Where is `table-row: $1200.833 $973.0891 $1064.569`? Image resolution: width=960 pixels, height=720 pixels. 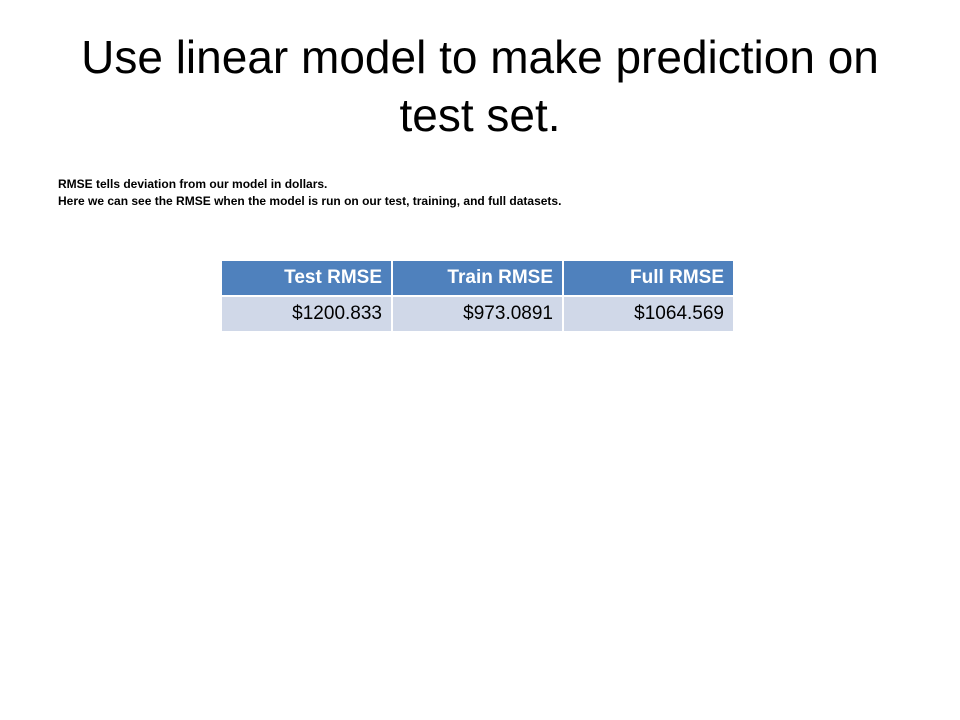 table-row: $1200.833 $973.0891 $1064.569 is located at coordinates (477, 314).